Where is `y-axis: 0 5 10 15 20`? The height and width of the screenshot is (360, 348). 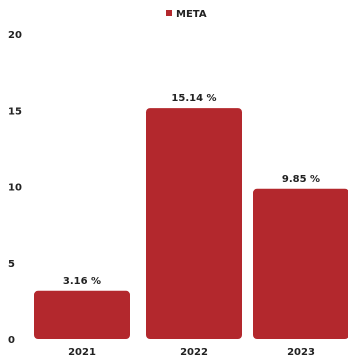 y-axis: 0 5 10 15 20 is located at coordinates (15, 188).